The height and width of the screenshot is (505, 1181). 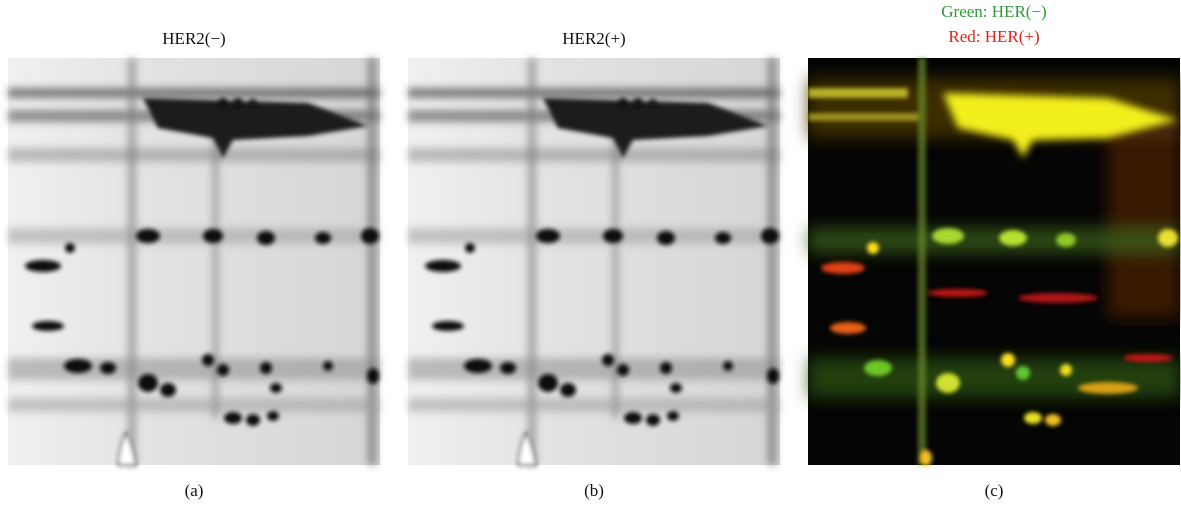 What do you see at coordinates (194, 490) in the screenshot?
I see `panel-label: (a)` at bounding box center [194, 490].